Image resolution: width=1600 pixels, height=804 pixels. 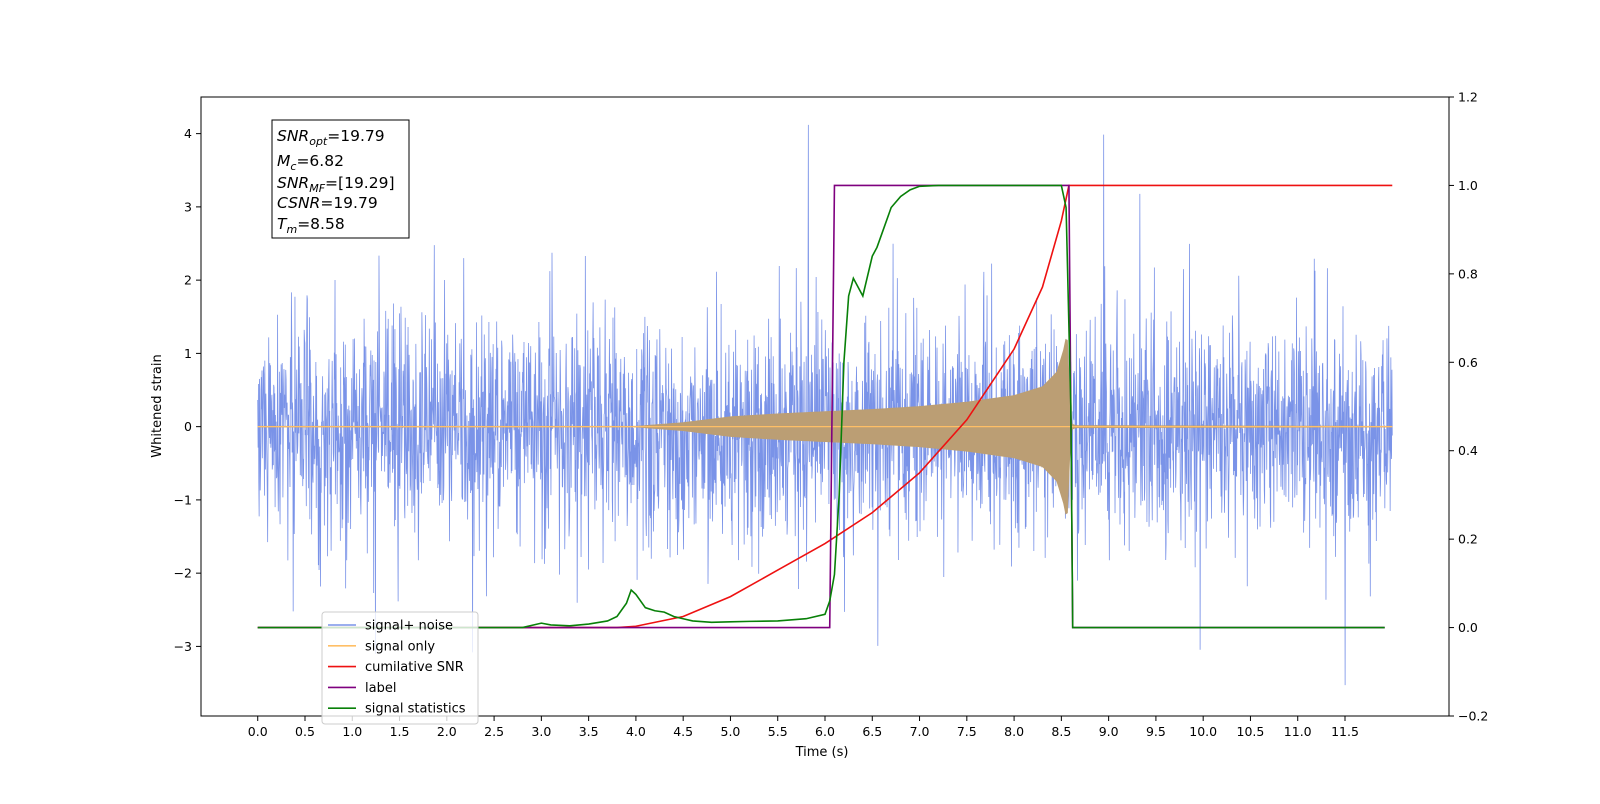 I want to click on info-box-frame, so click(x=340, y=179).